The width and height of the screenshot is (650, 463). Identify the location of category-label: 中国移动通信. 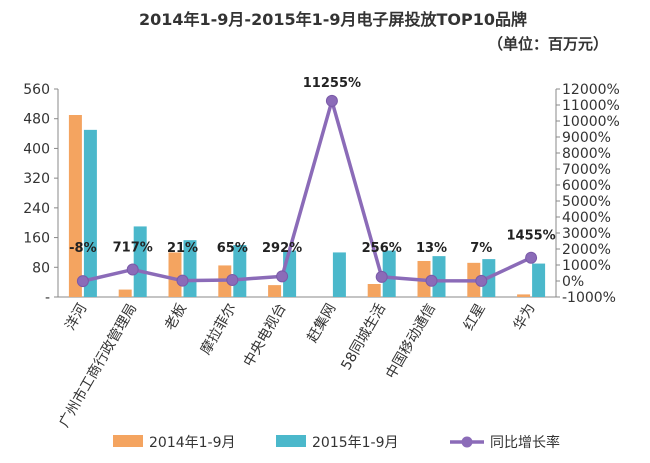
(411, 341).